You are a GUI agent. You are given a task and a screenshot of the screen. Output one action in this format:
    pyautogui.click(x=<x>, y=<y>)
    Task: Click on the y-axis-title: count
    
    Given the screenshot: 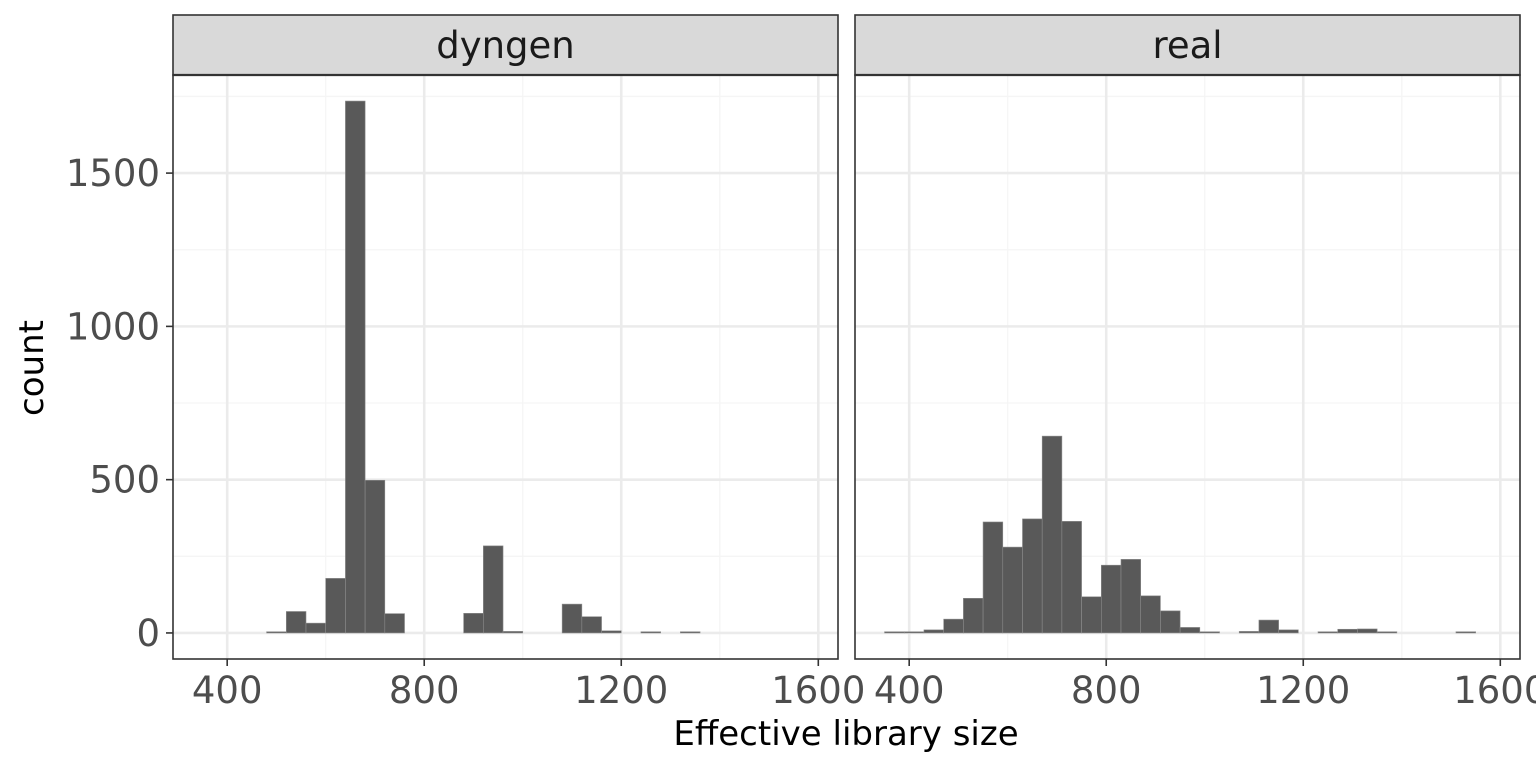 What is the action you would take?
    pyautogui.click(x=32, y=368)
    